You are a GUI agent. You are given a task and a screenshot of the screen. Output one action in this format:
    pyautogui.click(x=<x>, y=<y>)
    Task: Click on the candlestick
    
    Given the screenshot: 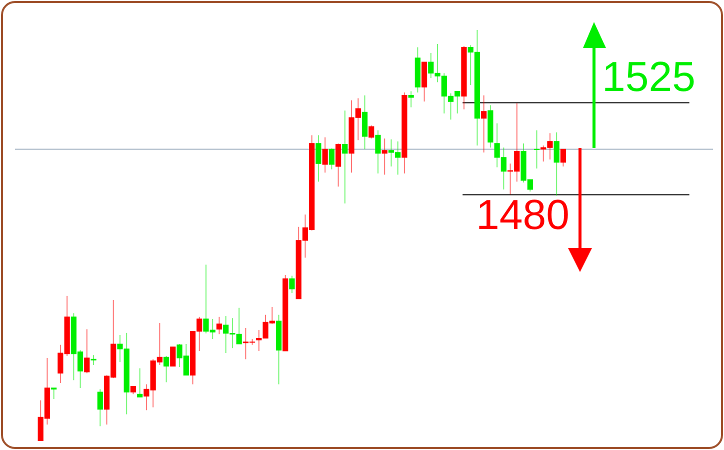 What is the action you would take?
    pyautogui.click(x=173, y=356)
    